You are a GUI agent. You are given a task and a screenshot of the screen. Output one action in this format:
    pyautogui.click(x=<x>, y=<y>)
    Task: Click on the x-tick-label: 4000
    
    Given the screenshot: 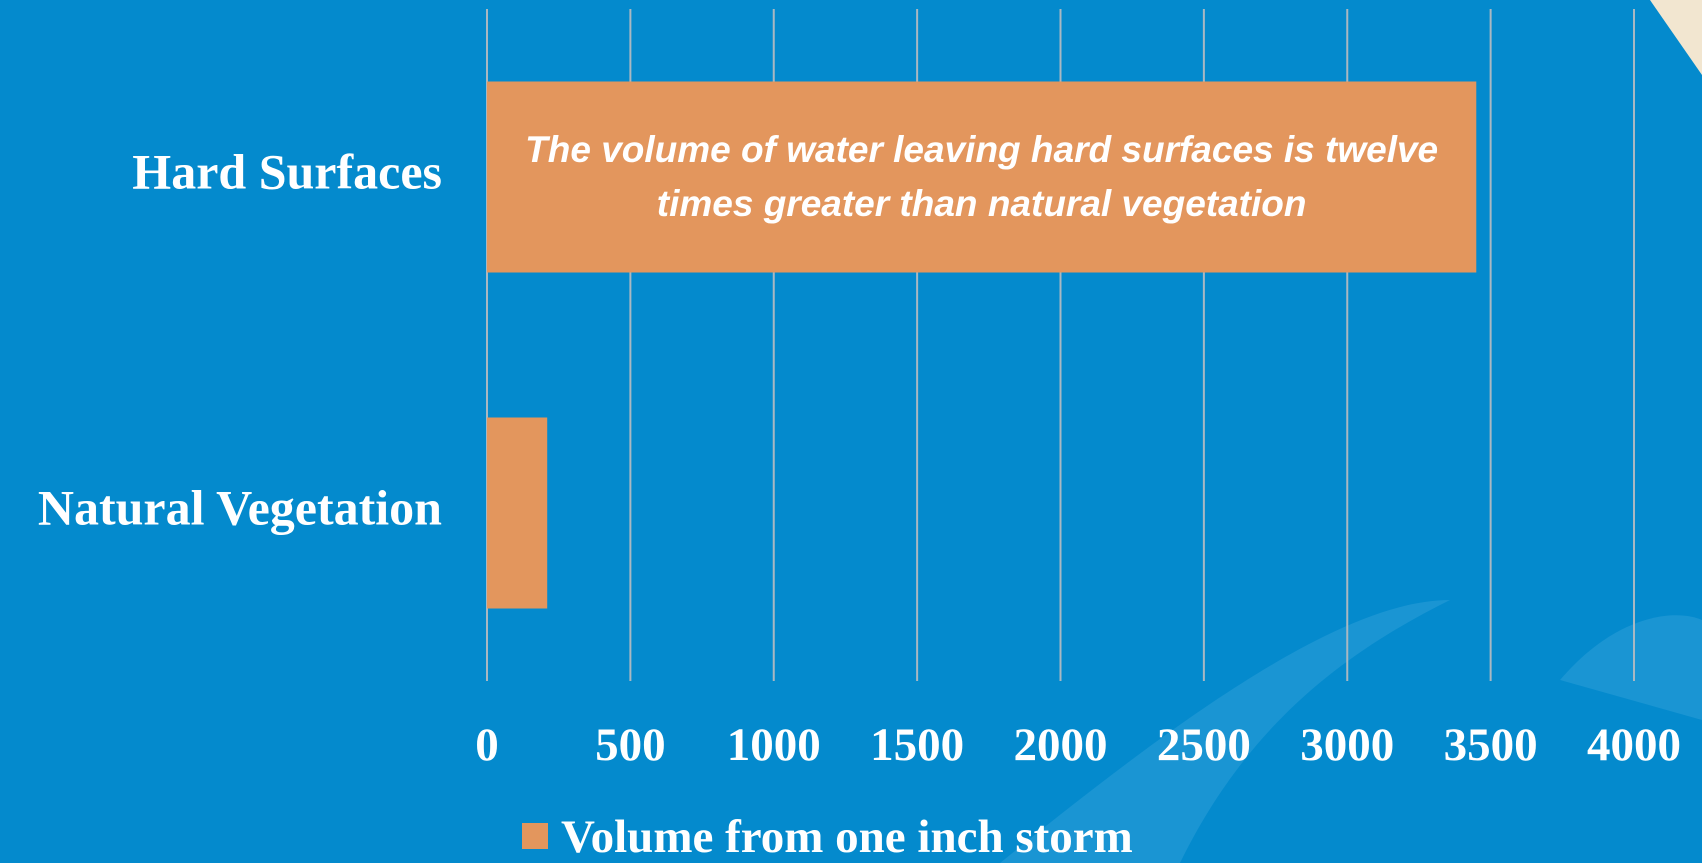 What is the action you would take?
    pyautogui.click(x=1634, y=745)
    